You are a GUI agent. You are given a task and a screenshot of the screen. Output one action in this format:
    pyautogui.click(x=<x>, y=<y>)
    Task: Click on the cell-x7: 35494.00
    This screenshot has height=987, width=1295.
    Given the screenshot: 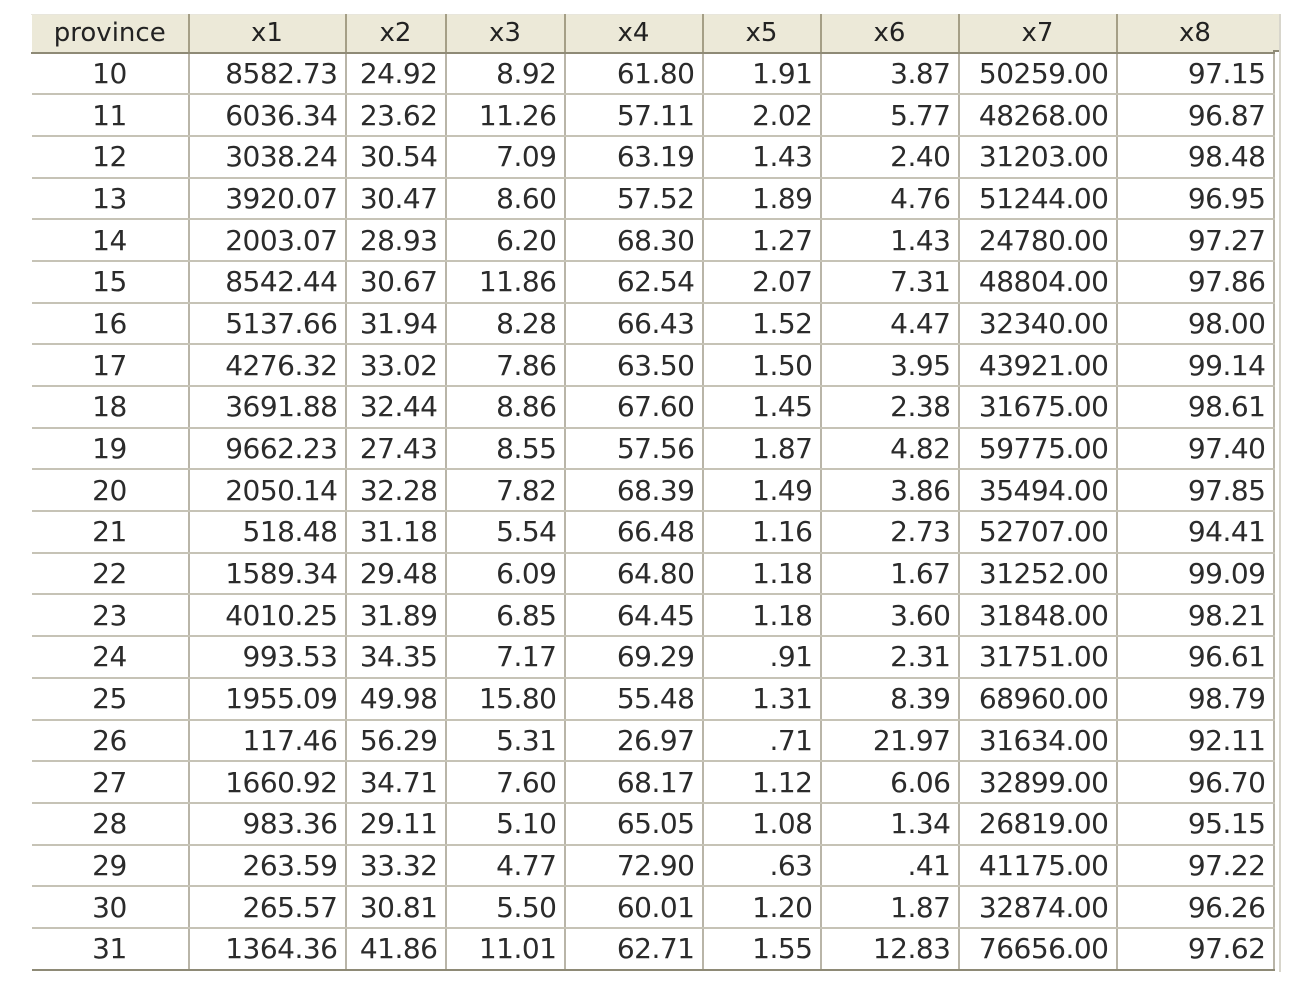 What is the action you would take?
    pyautogui.click(x=1038, y=491)
    